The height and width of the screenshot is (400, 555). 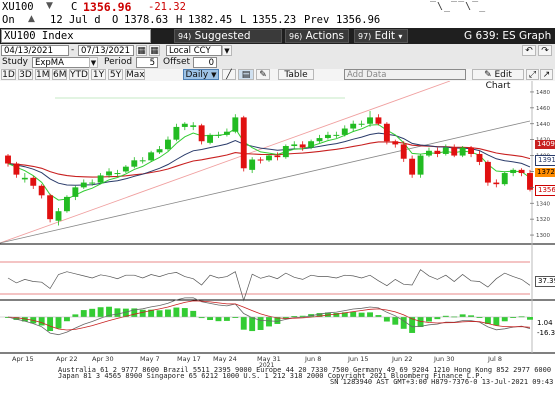 What do you see at coordinates (495, 359) in the screenshot?
I see `x-axis-label: Jul 8` at bounding box center [495, 359].